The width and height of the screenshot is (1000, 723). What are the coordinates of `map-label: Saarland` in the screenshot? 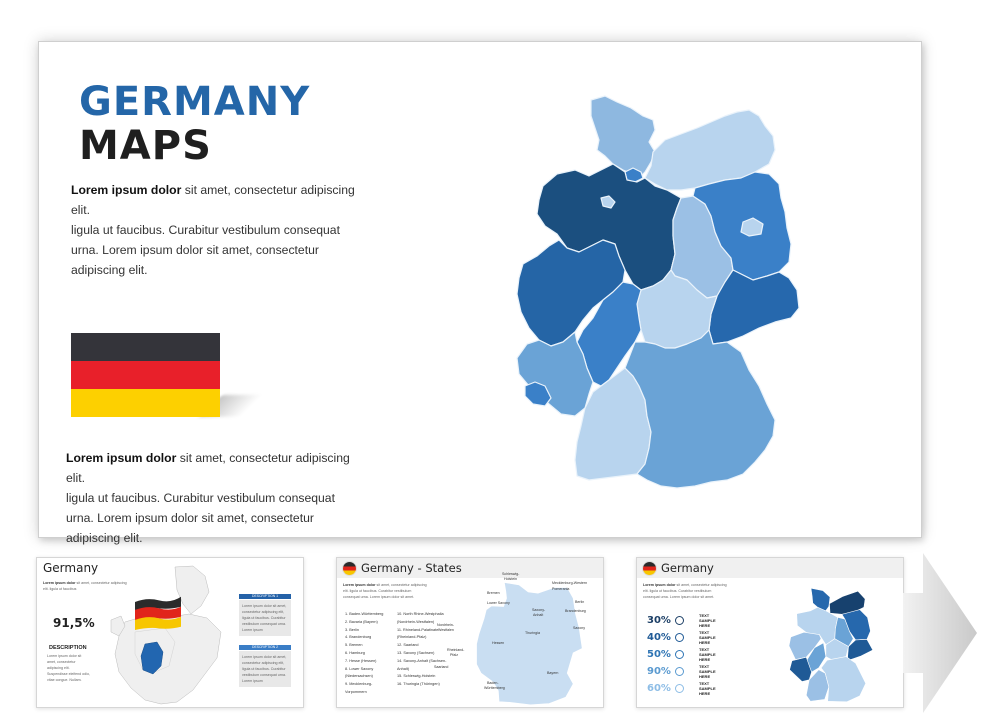 It's located at (441, 667).